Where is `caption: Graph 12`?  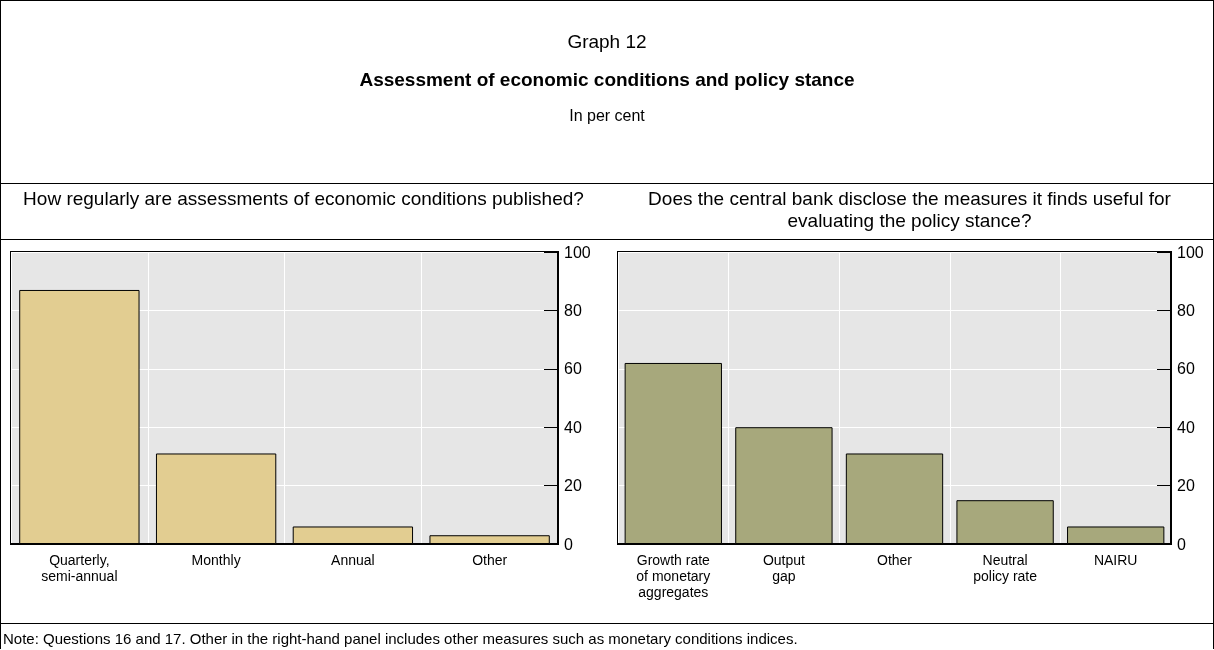 caption: Graph 12 is located at coordinates (607, 42).